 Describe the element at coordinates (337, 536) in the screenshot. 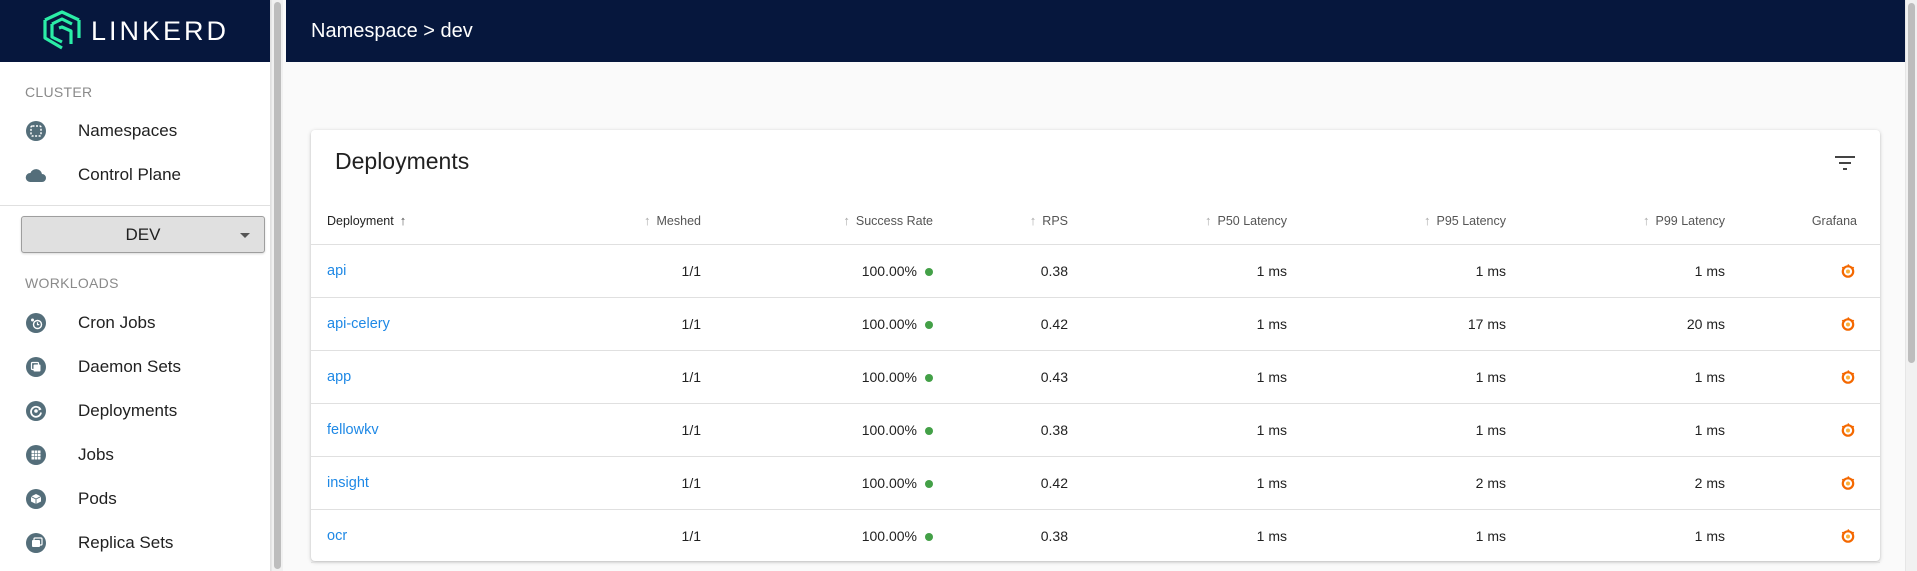

I see `deployment-link: ocr` at that location.